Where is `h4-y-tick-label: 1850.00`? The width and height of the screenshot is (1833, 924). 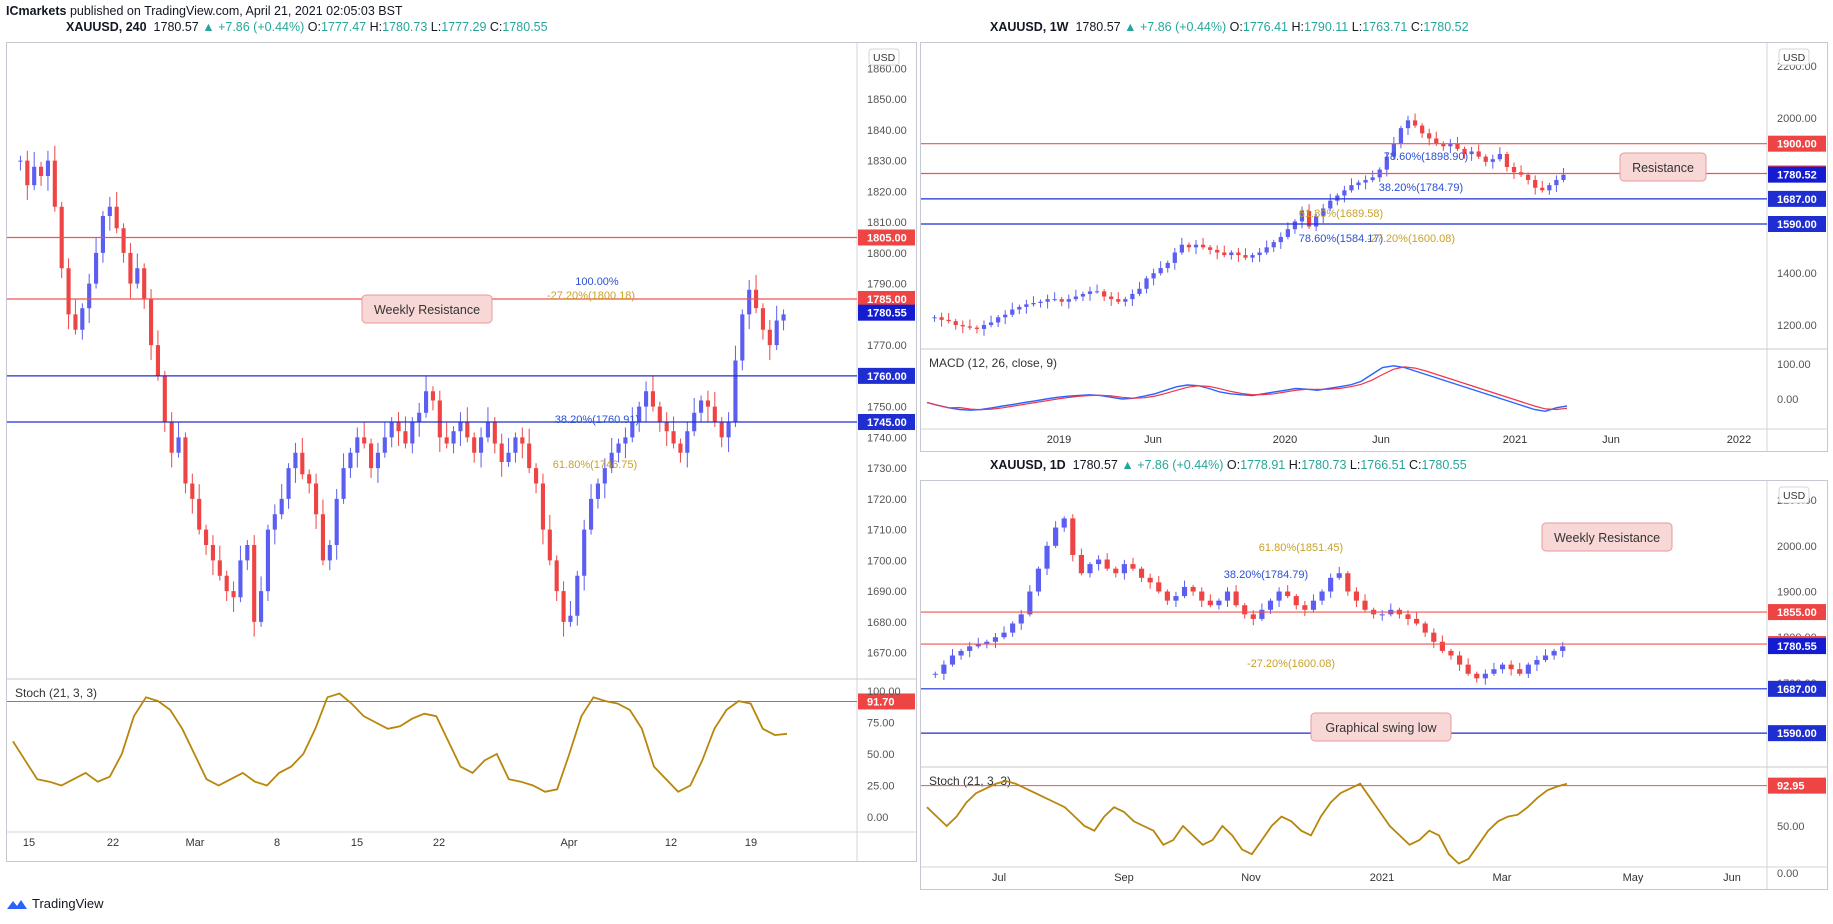
h4-y-tick-label: 1850.00 is located at coordinates (887, 100).